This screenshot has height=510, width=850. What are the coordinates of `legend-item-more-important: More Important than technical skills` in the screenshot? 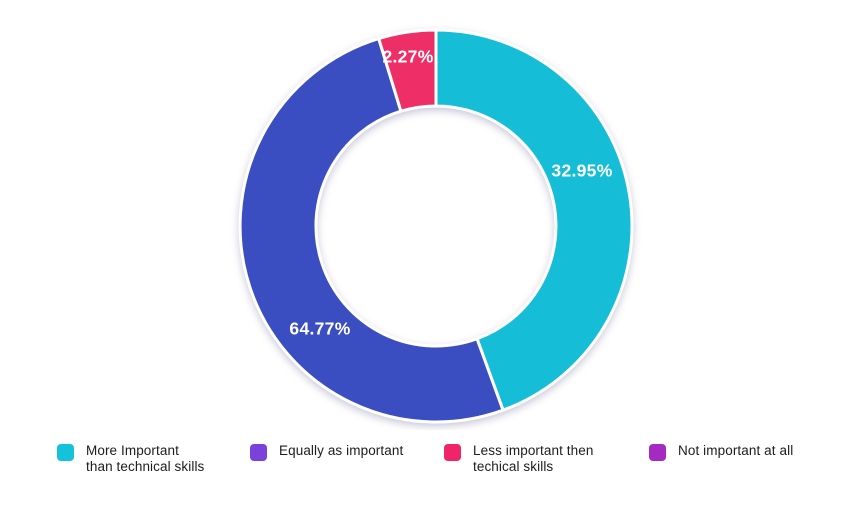 It's located at (130, 459).